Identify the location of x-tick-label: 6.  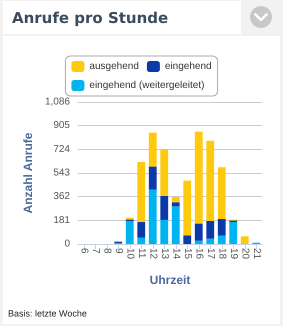
(84, 251).